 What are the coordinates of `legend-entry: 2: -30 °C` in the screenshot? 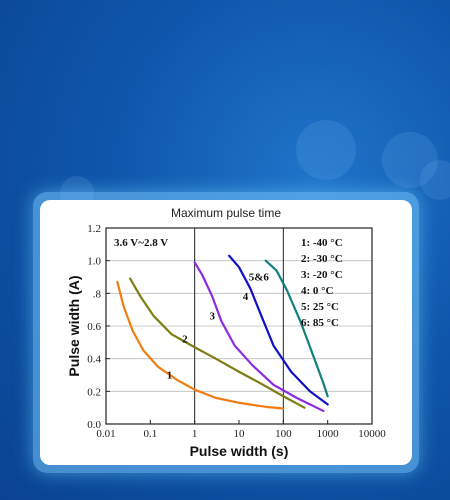 It's located at (322, 259).